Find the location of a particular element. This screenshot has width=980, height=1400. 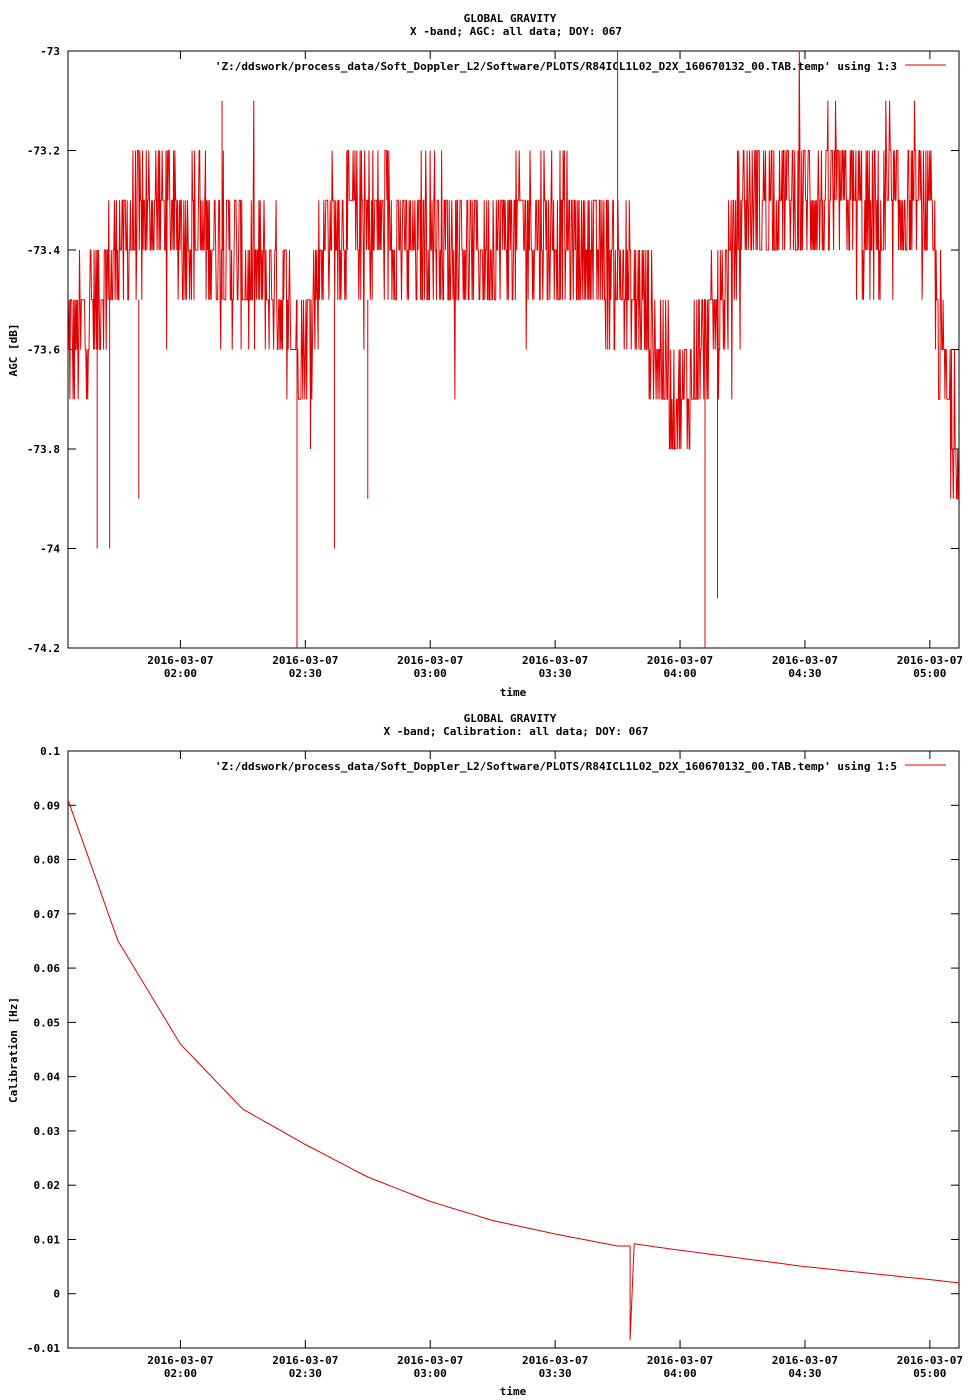

y-axis-label: Calibration [Hz] is located at coordinates (13, 1050).